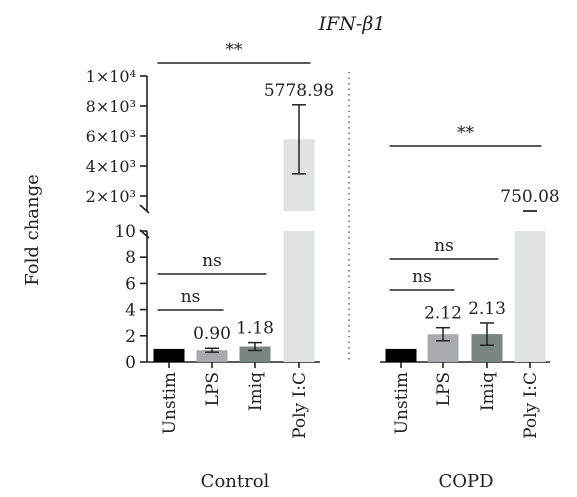 The width and height of the screenshot is (577, 497). What do you see at coordinates (111, 196) in the screenshot?
I see `y-tick-label: 2×10³` at bounding box center [111, 196].